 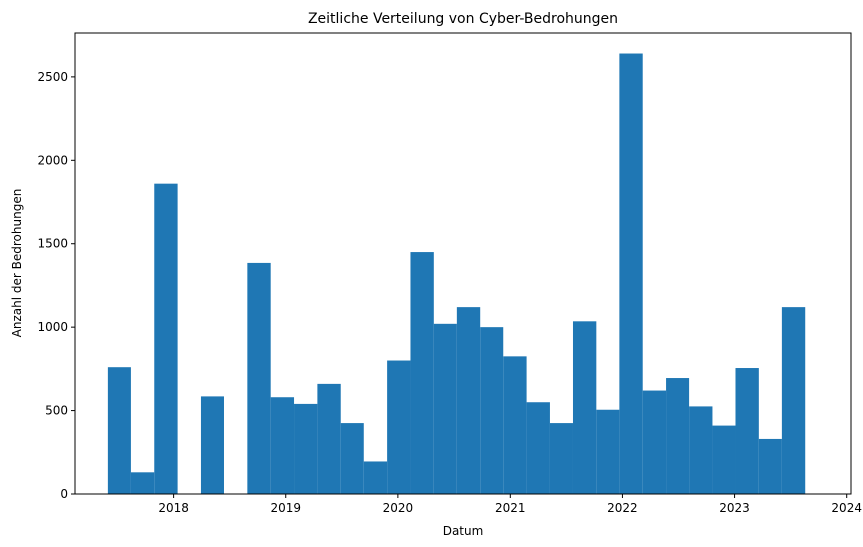 I want to click on y-tick-label-500: 500, so click(x=56, y=411).